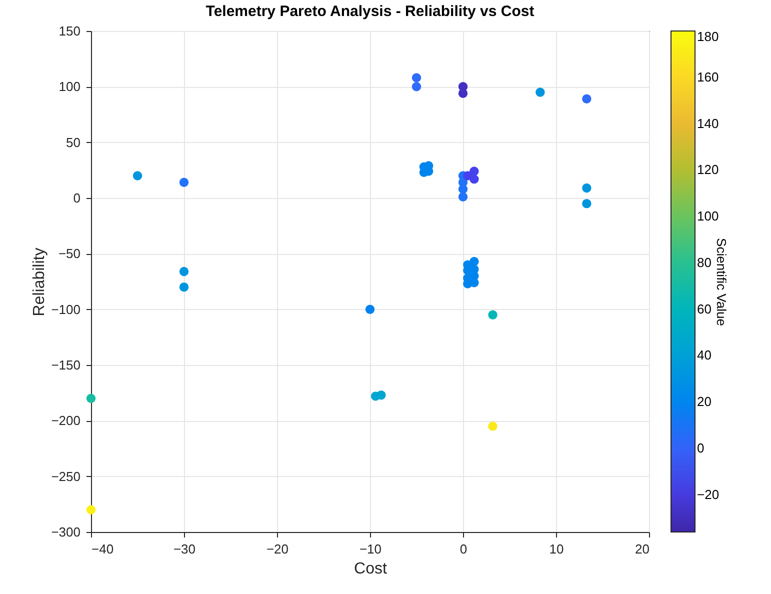 This screenshot has width=771, height=594. What do you see at coordinates (73, 142) in the screenshot?
I see `y-tick-label: 50` at bounding box center [73, 142].